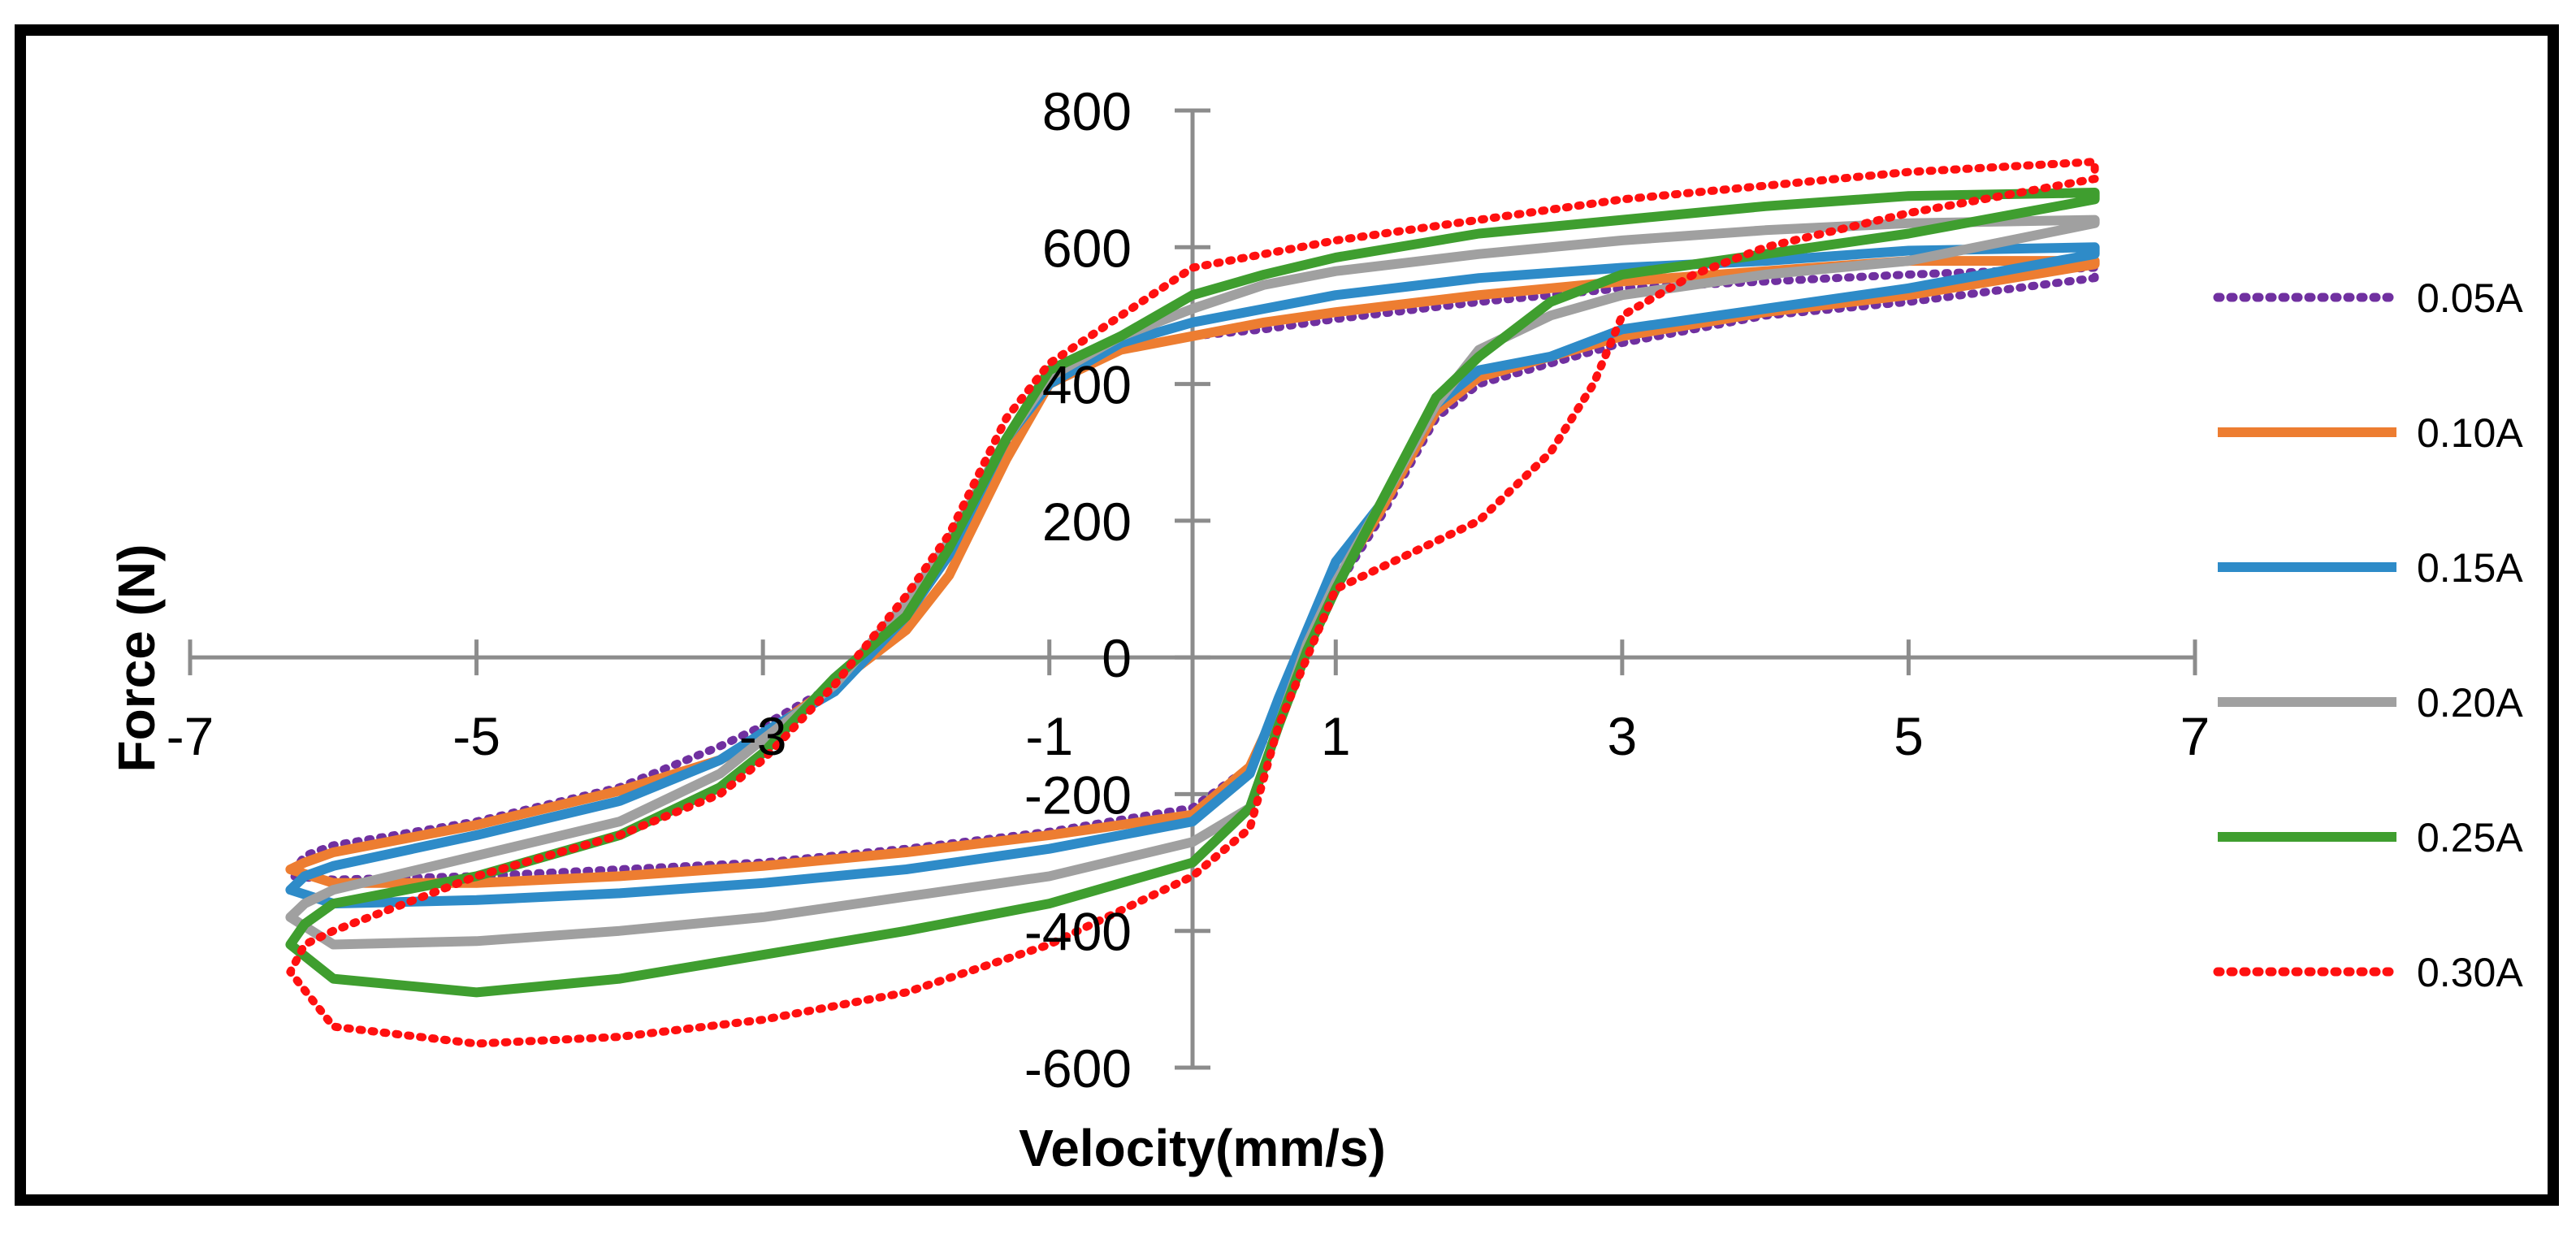  What do you see at coordinates (2470, 703) in the screenshot?
I see `legend-label-0.20A: 0.20A` at bounding box center [2470, 703].